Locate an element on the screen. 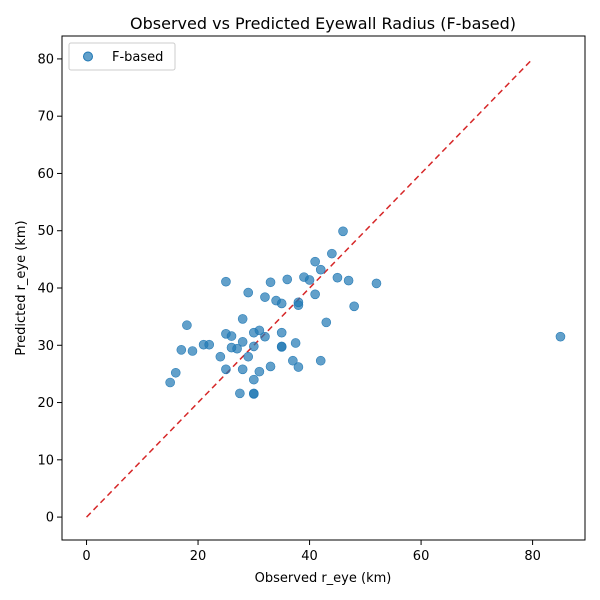 Image resolution: width=600 pixels, height=600 pixels. y-tick-label: 80 is located at coordinates (45, 59).